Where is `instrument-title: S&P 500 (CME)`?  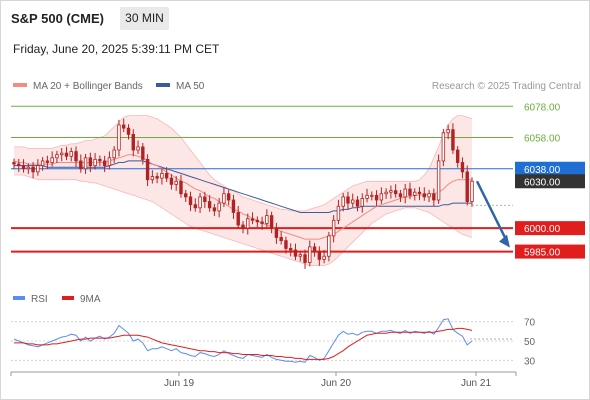
instrument-title: S&P 500 (CME) is located at coordinates (57, 18).